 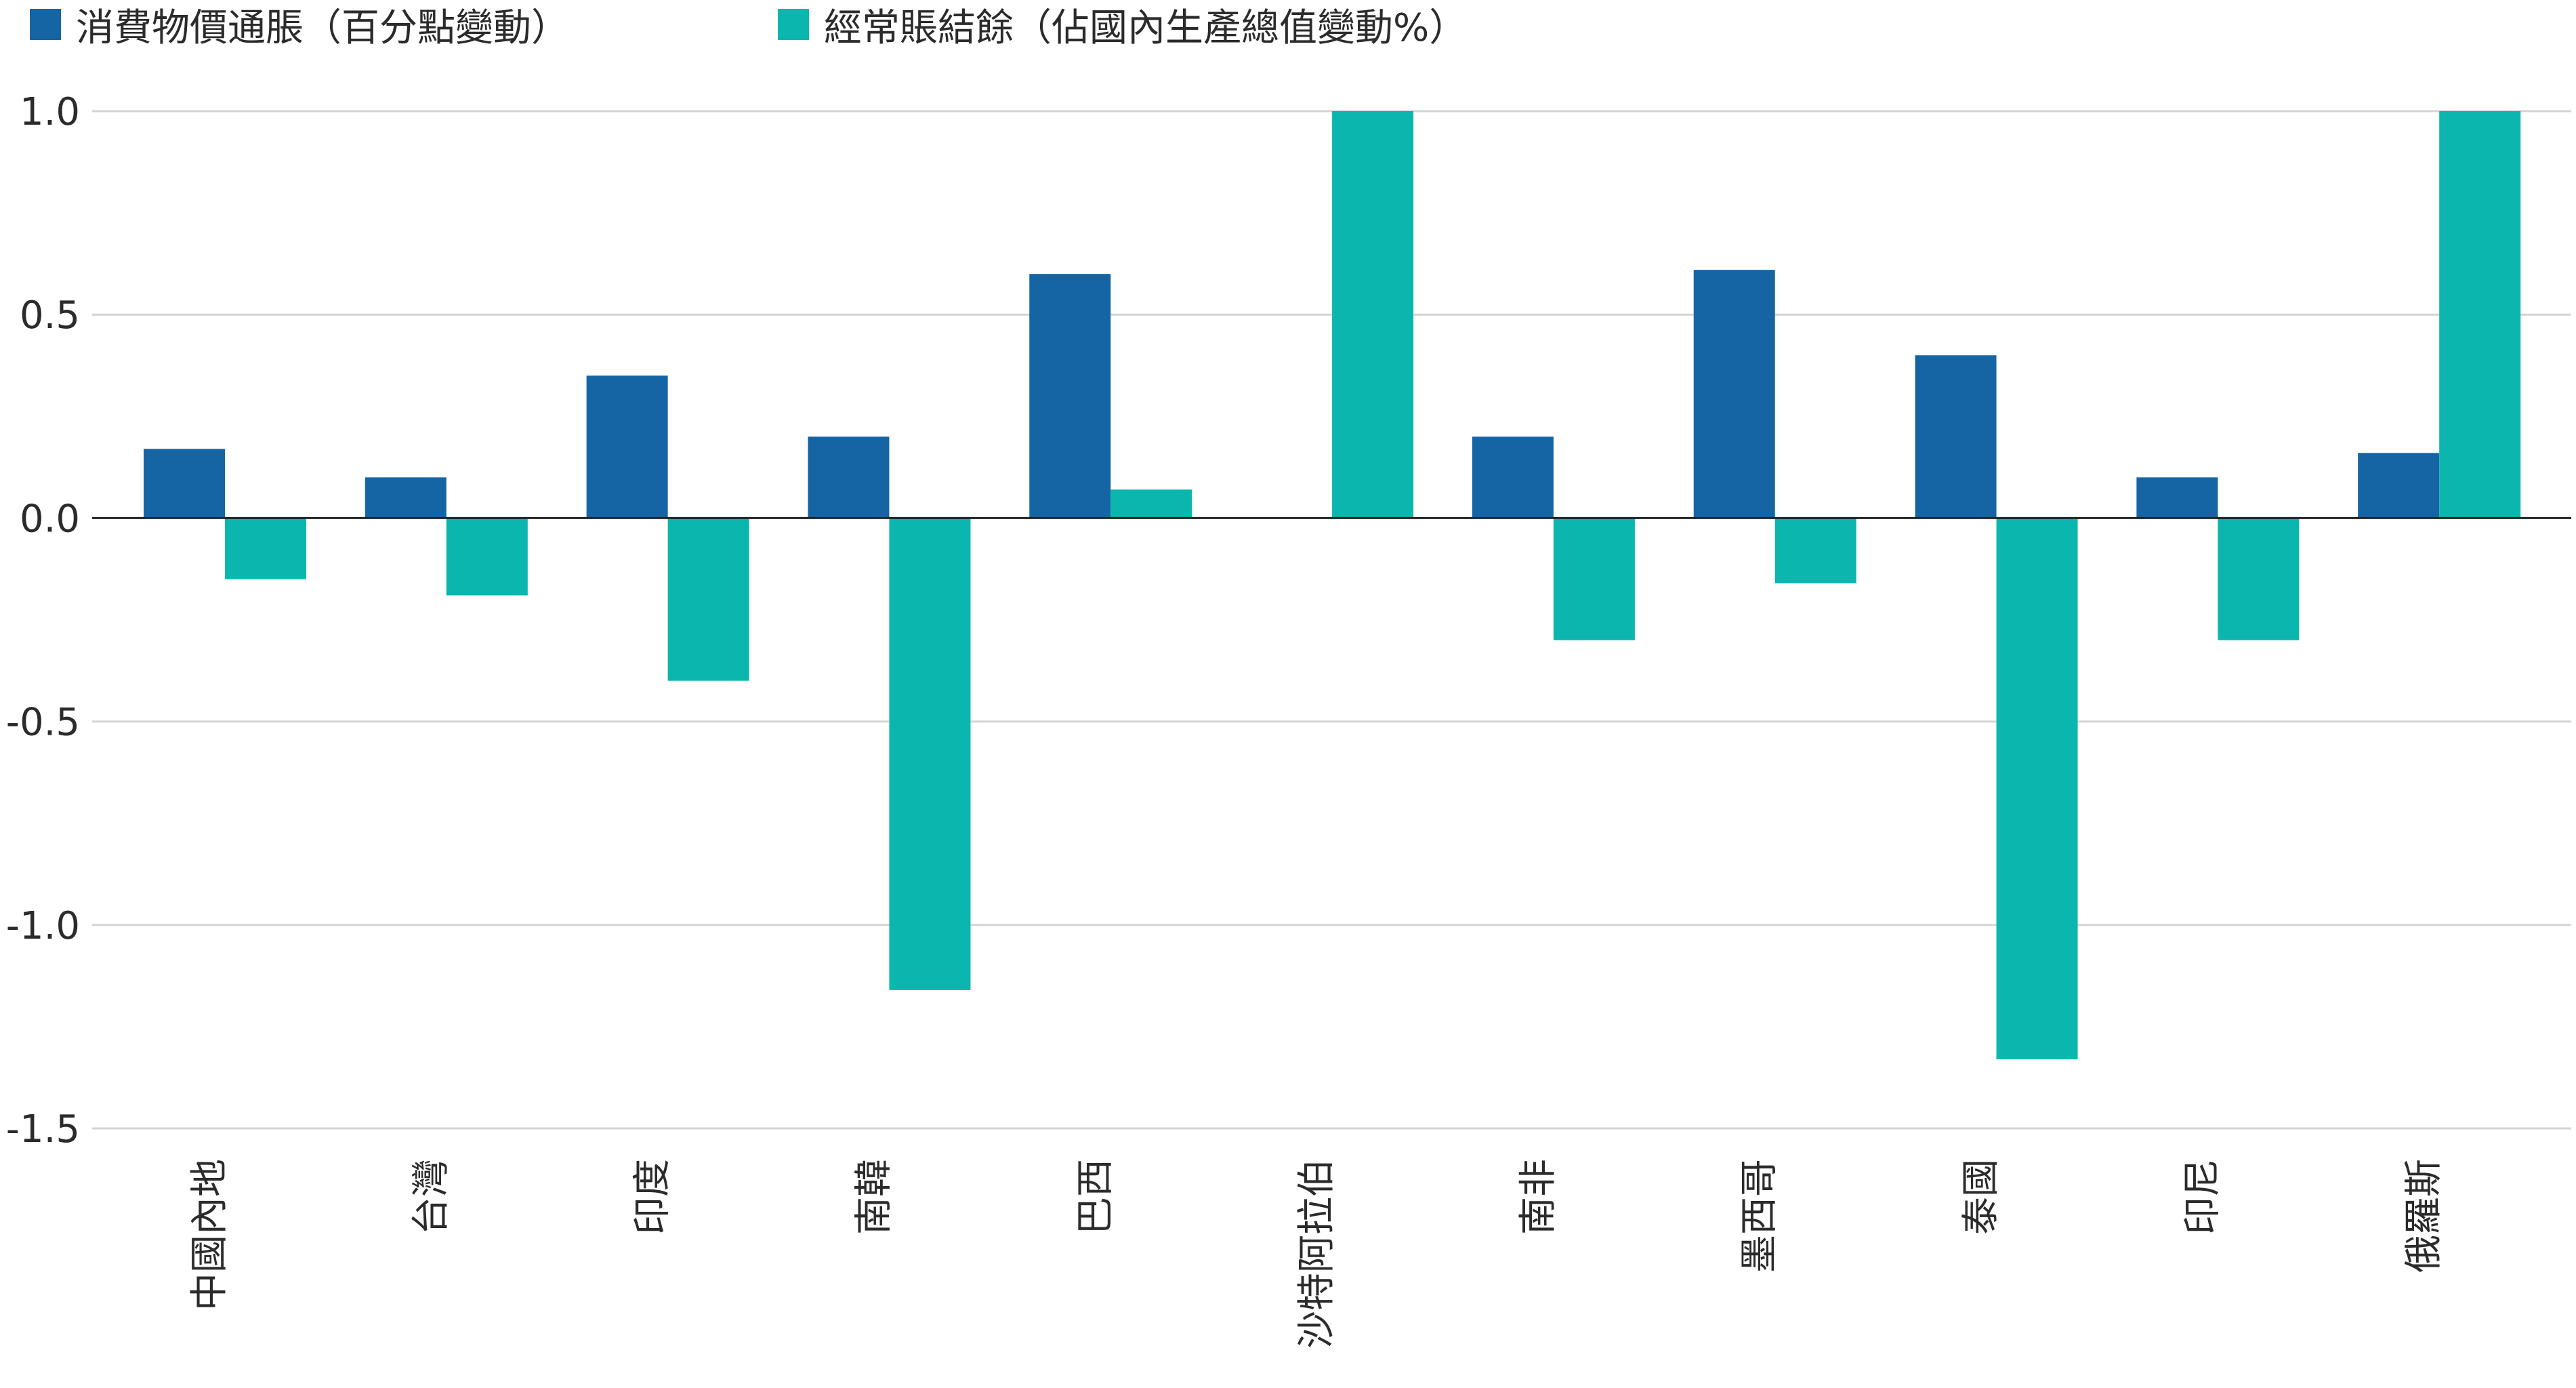 What do you see at coordinates (1146, 27) in the screenshot?
I see `legend-label-current-account: 經常賬結餘（佔國內生產總值變動%）` at bounding box center [1146, 27].